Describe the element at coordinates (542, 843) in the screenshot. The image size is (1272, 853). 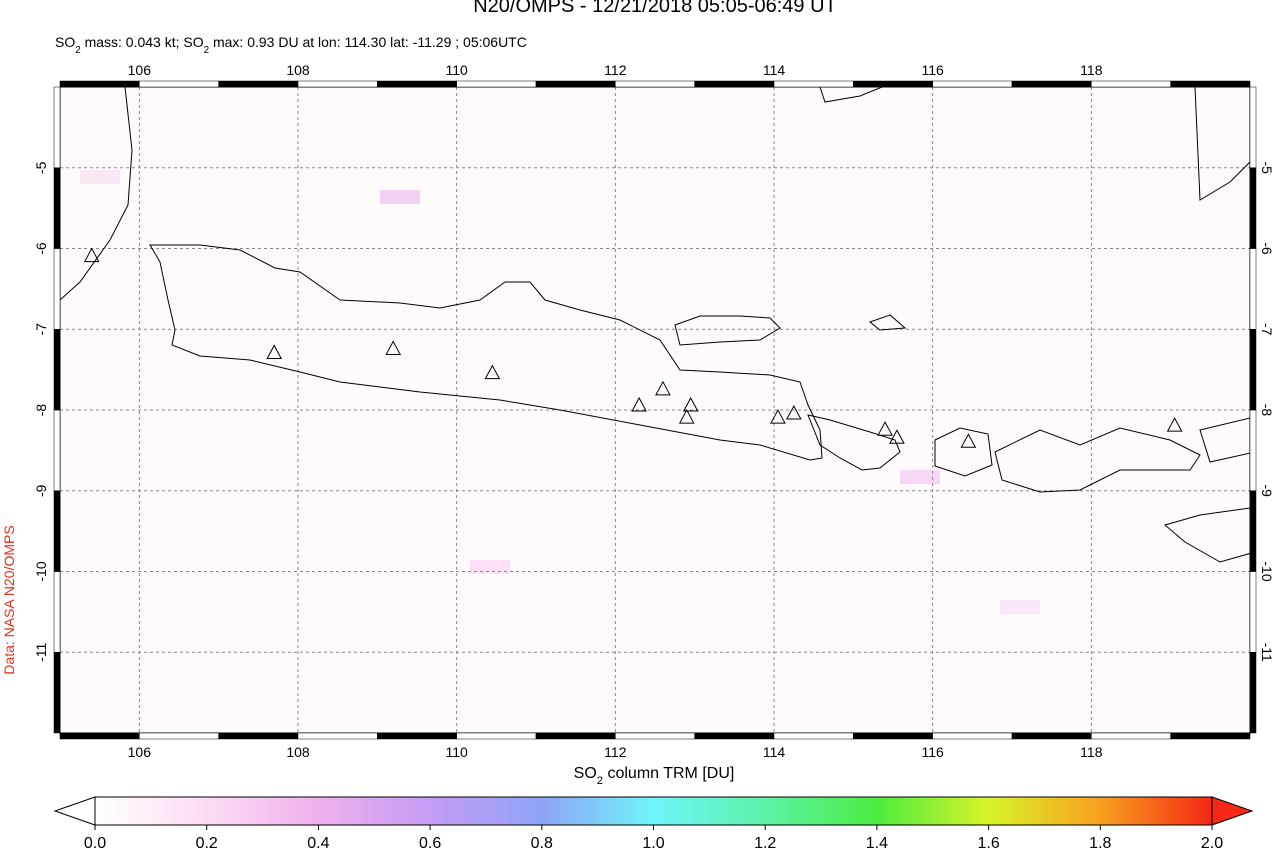
I see `colorbar-tick-label: 0.8` at that location.